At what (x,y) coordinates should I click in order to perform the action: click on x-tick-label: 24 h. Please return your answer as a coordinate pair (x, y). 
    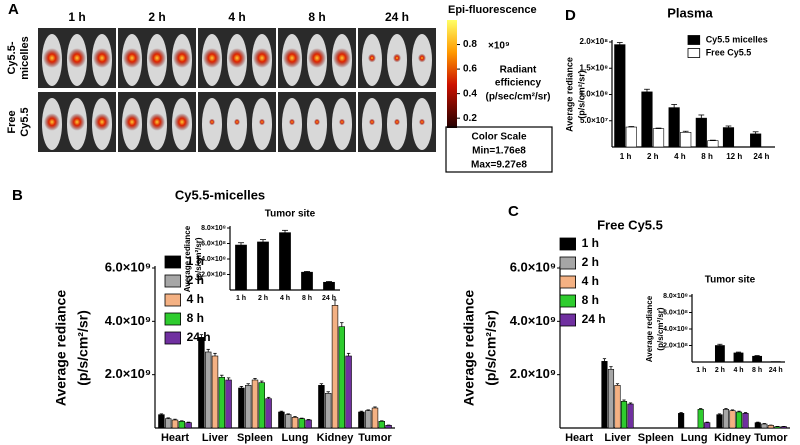
    Looking at the image, I should click on (329, 298).